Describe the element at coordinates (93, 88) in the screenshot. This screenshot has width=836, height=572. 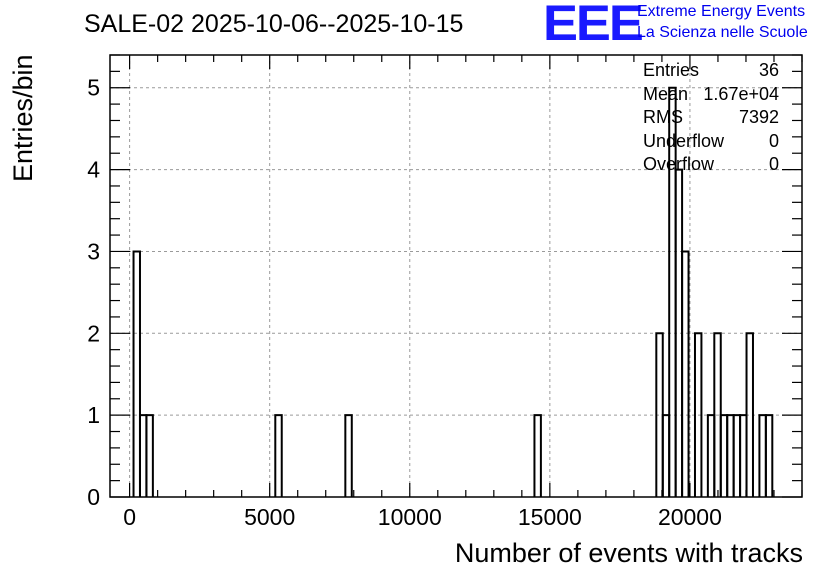
I see `y-tick-label: 5` at that location.